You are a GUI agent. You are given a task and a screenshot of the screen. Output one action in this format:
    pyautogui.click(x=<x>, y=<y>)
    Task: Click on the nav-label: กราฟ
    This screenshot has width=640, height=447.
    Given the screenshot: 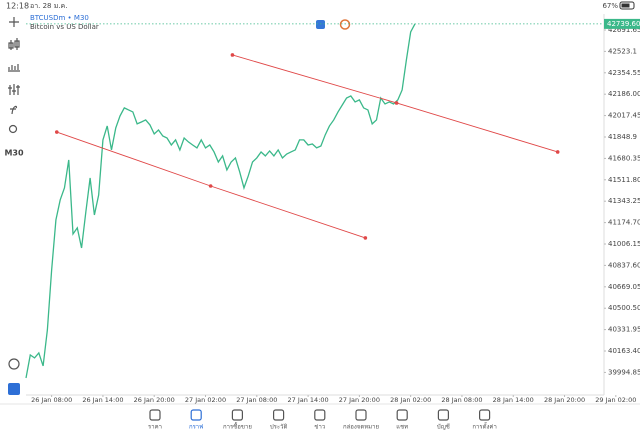 What is the action you would take?
    pyautogui.click(x=196, y=427)
    